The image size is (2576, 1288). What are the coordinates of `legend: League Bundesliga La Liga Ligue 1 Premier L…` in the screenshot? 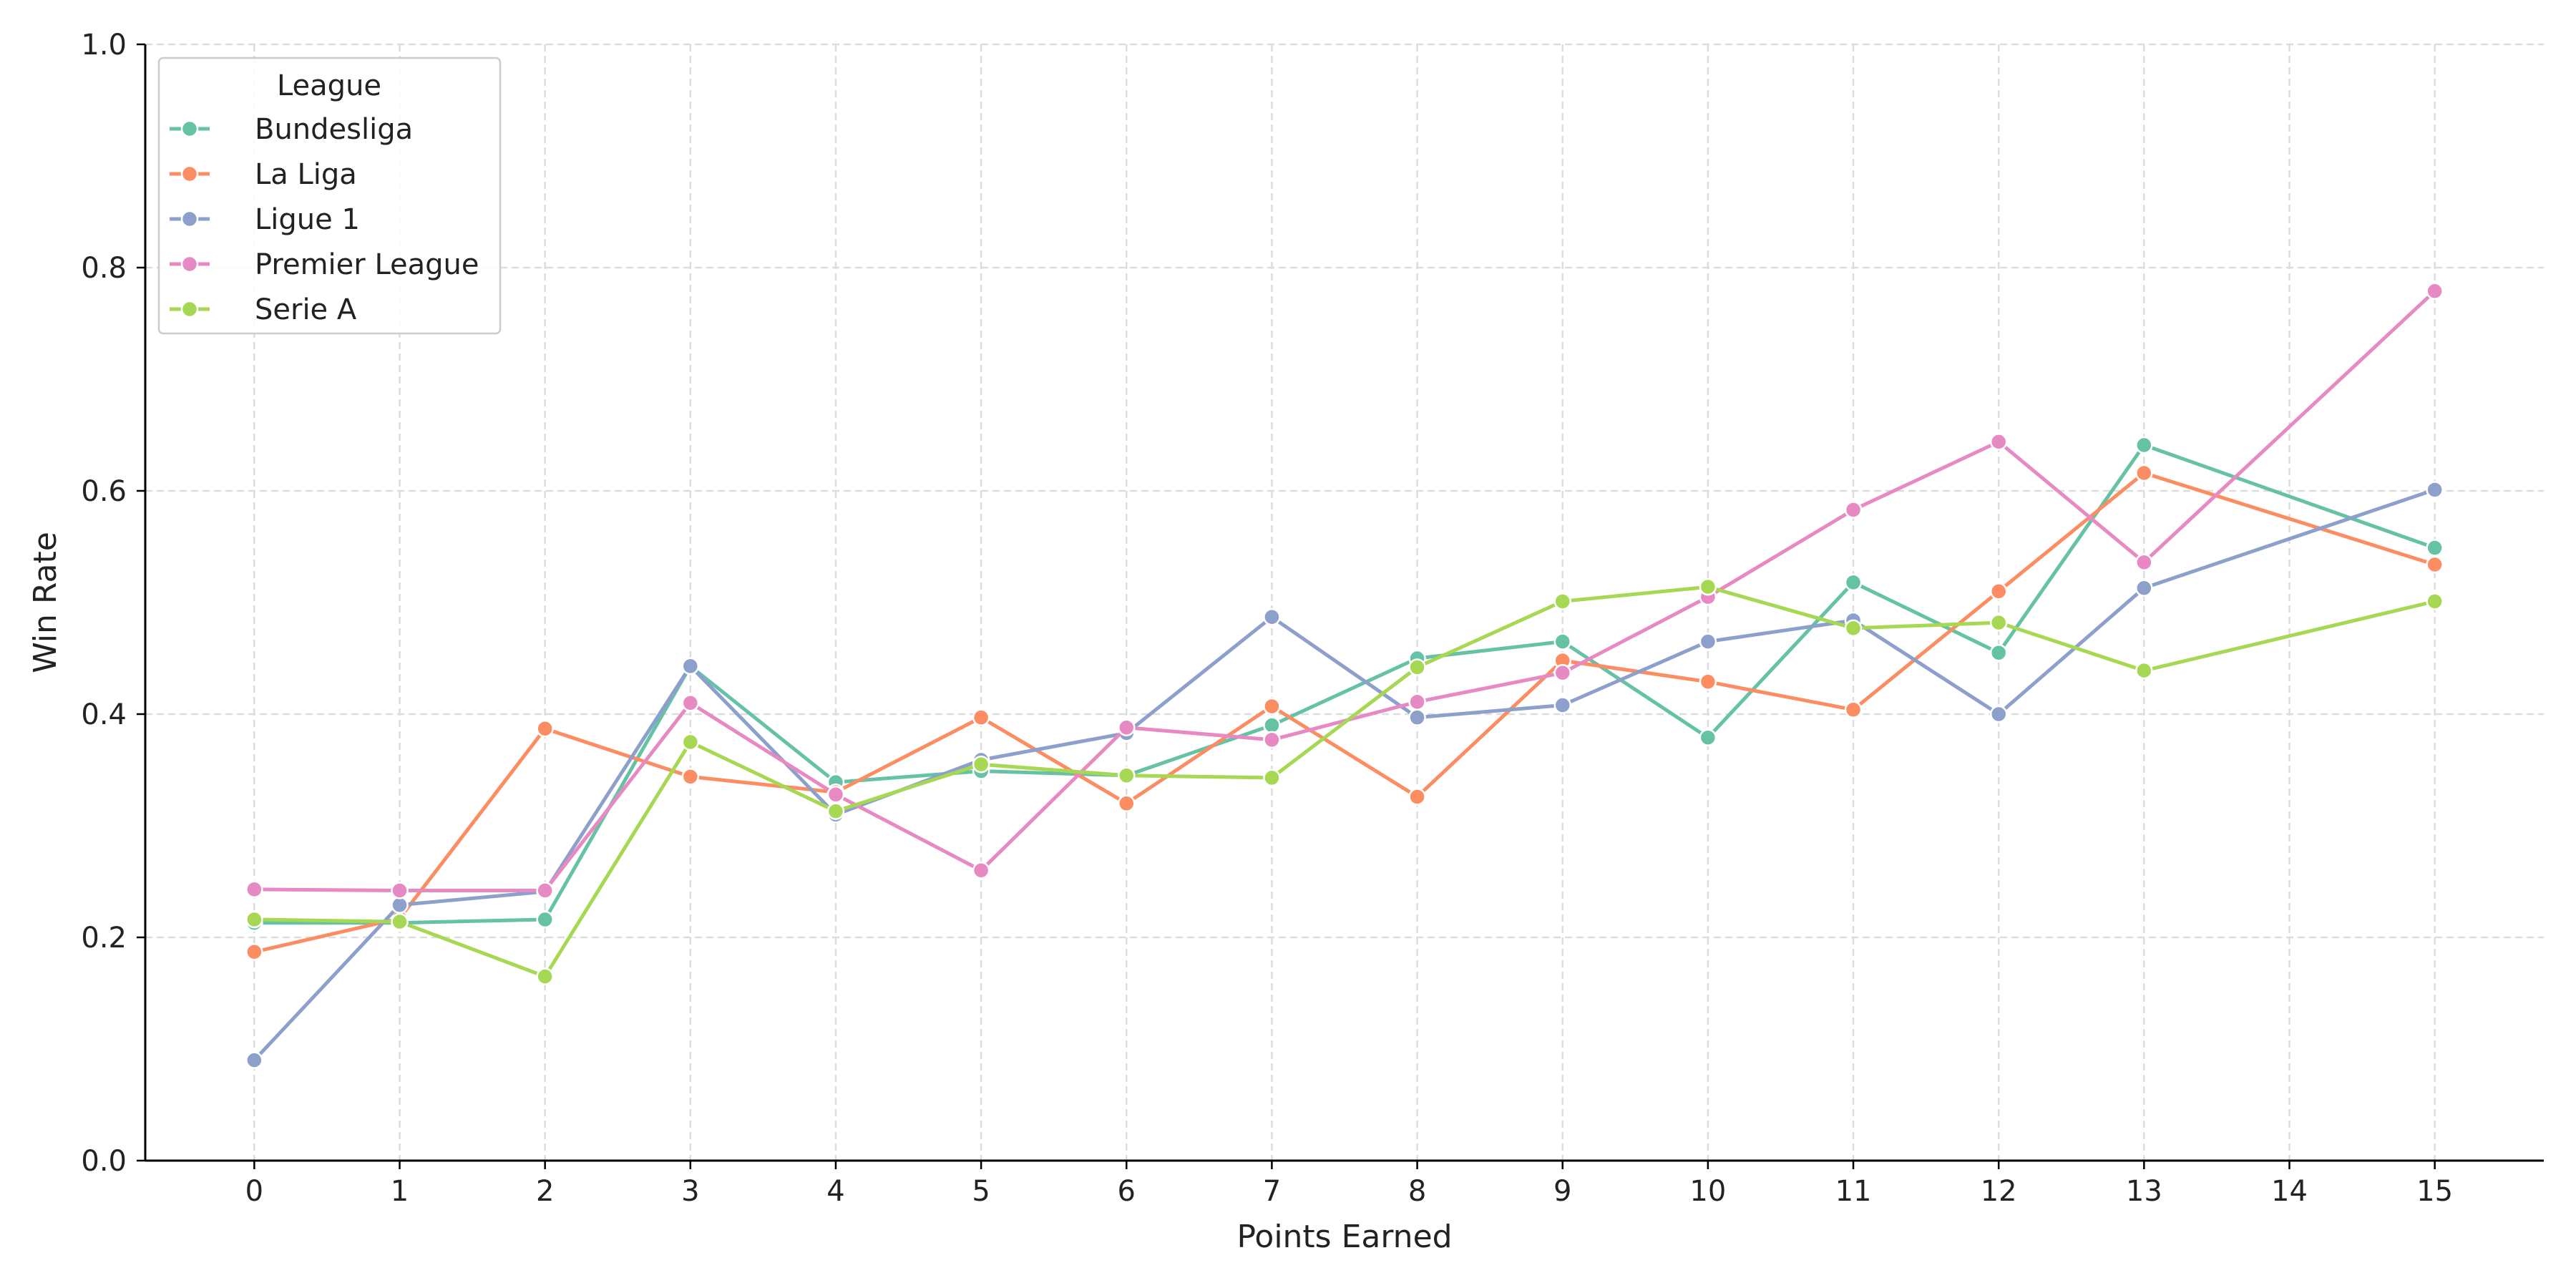 It's located at (329, 196).